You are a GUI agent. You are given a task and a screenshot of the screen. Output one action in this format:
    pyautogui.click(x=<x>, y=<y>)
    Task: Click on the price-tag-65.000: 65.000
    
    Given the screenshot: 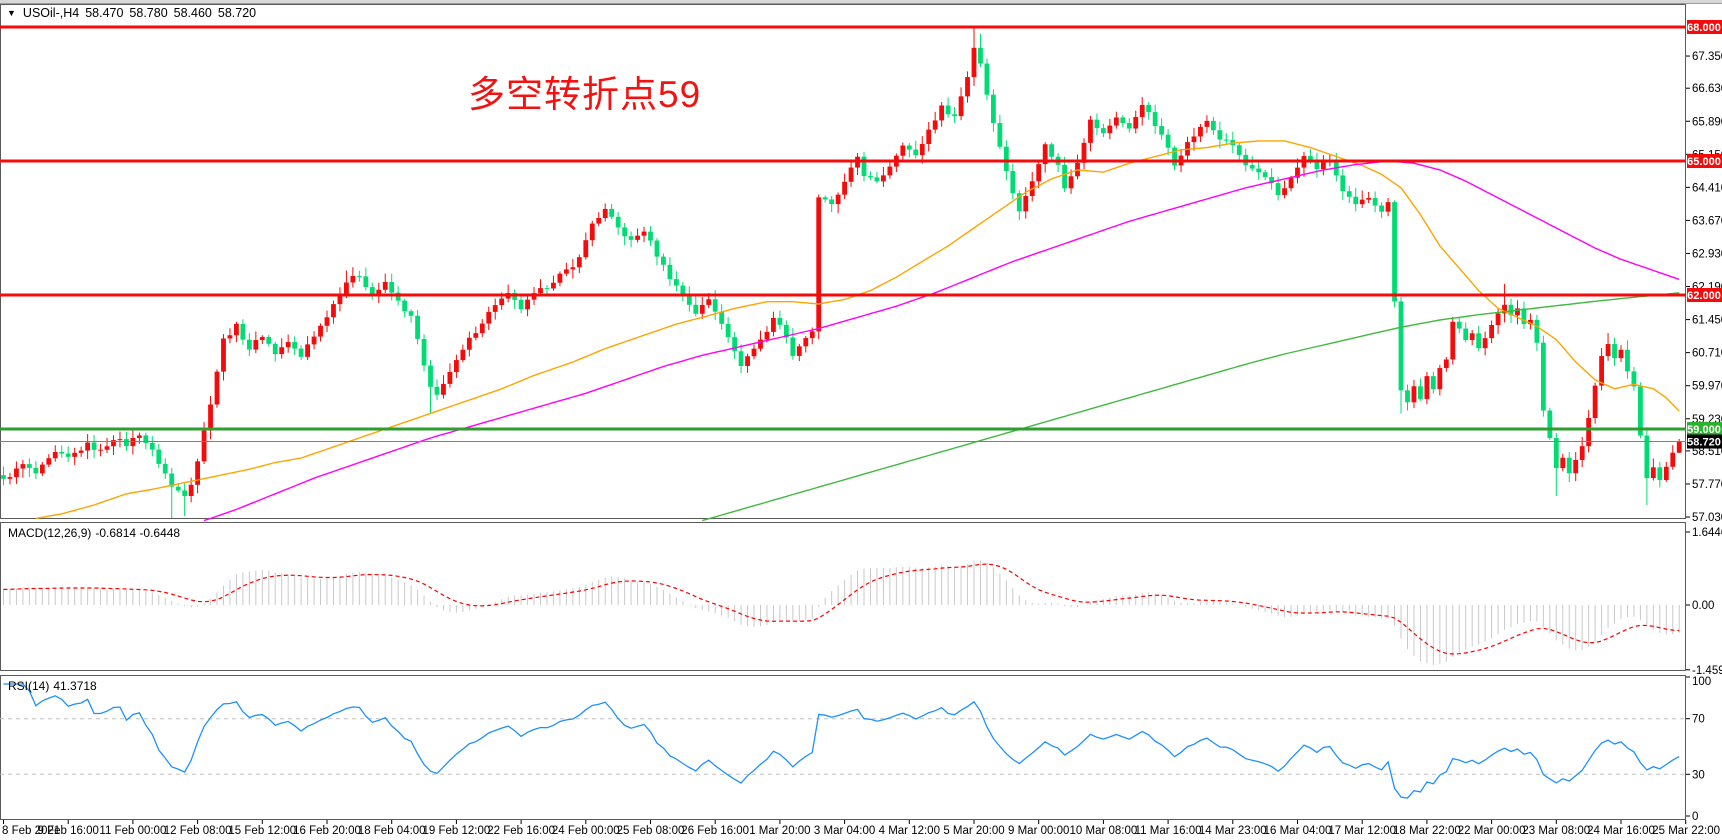 What is the action you would take?
    pyautogui.click(x=1704, y=161)
    